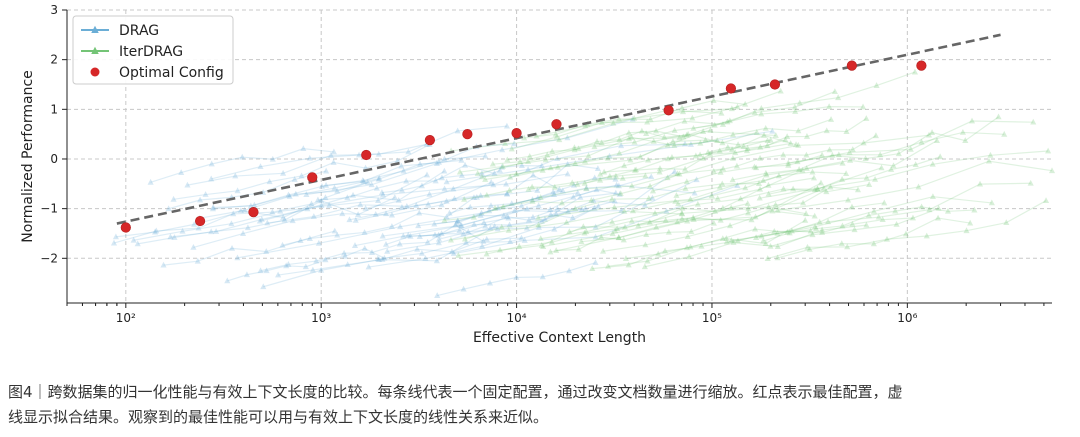 This screenshot has height=437, width=1080. Describe the element at coordinates (54, 10) in the screenshot. I see `y-tick-label: 3` at that location.